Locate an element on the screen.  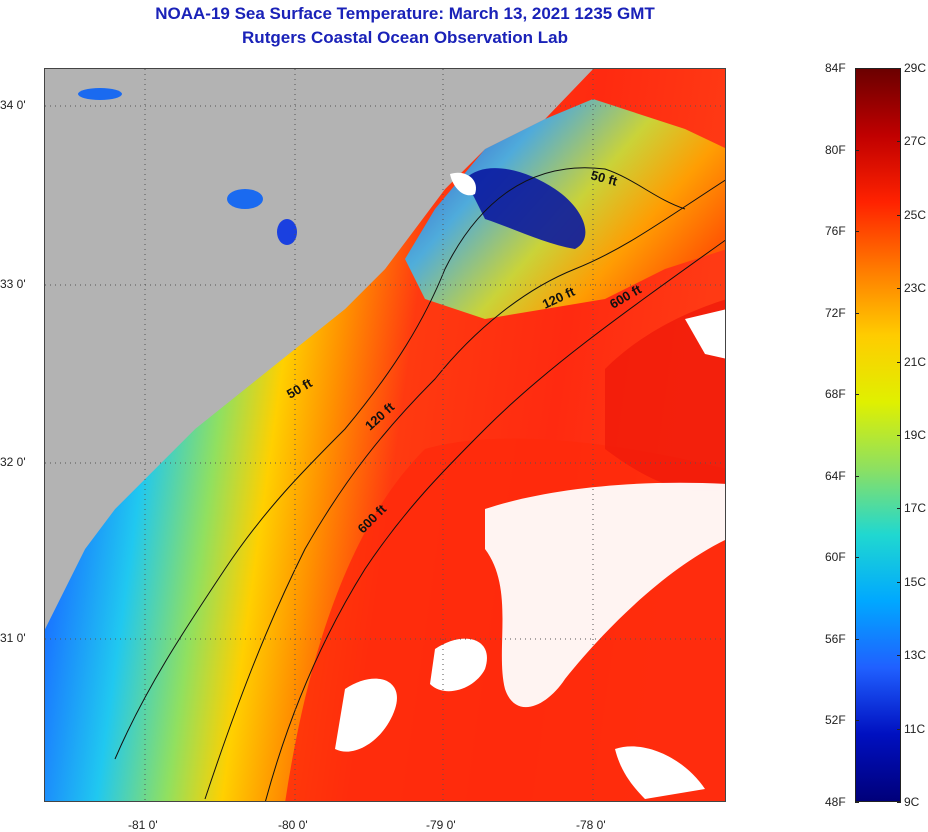
colorbar-fahrenheit-label: 72F is located at coordinates (835, 312).